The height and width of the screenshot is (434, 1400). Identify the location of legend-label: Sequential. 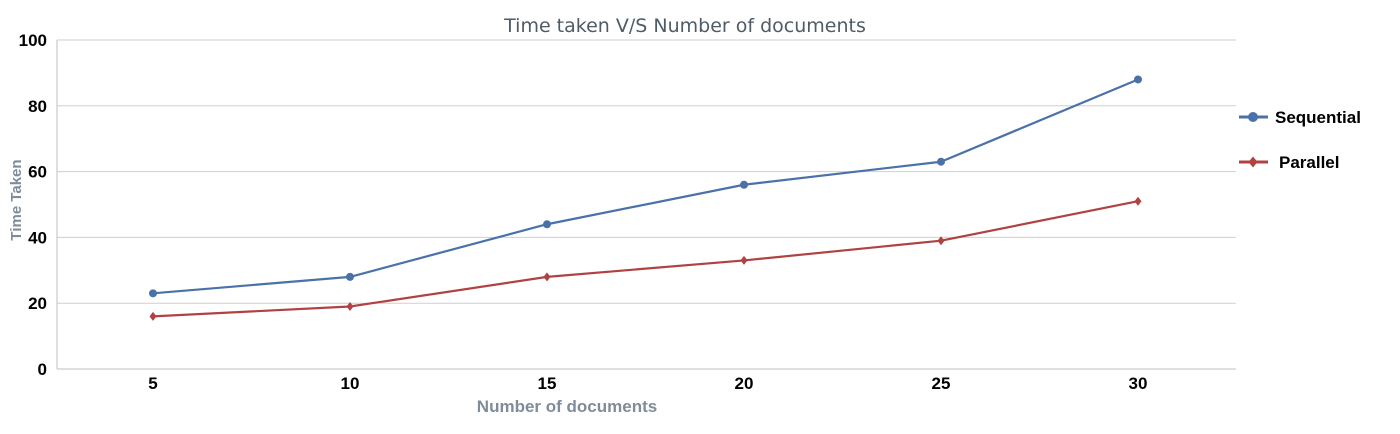
(1318, 117).